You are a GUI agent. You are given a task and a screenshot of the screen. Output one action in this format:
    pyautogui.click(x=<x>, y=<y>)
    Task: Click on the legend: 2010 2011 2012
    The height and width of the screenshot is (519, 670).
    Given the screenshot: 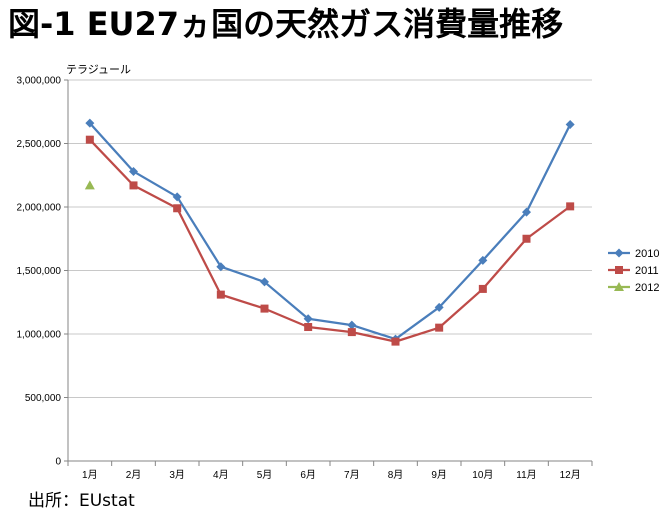 What is the action you would take?
    pyautogui.click(x=633, y=271)
    